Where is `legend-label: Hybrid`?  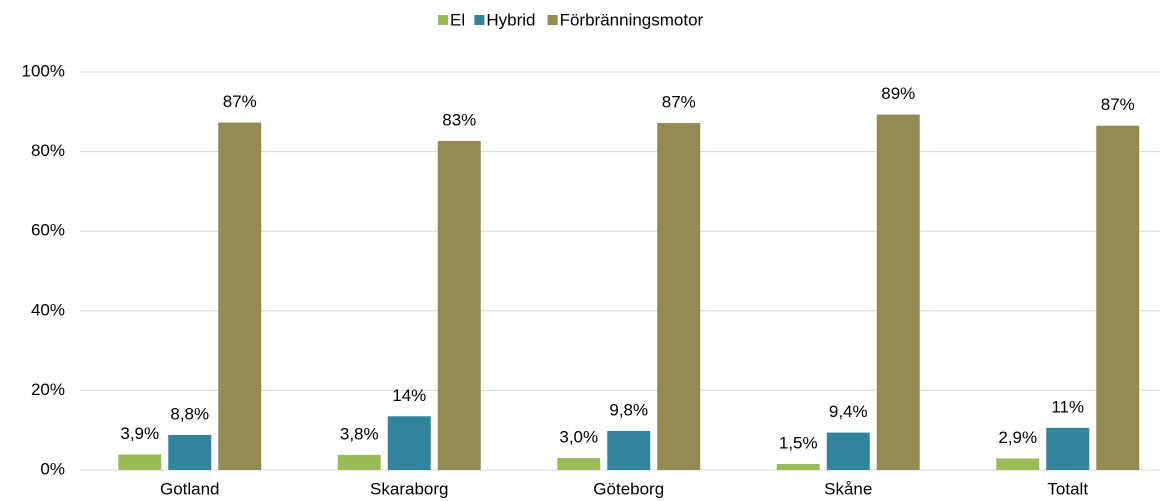
legend-label: Hybrid is located at coordinates (510, 19).